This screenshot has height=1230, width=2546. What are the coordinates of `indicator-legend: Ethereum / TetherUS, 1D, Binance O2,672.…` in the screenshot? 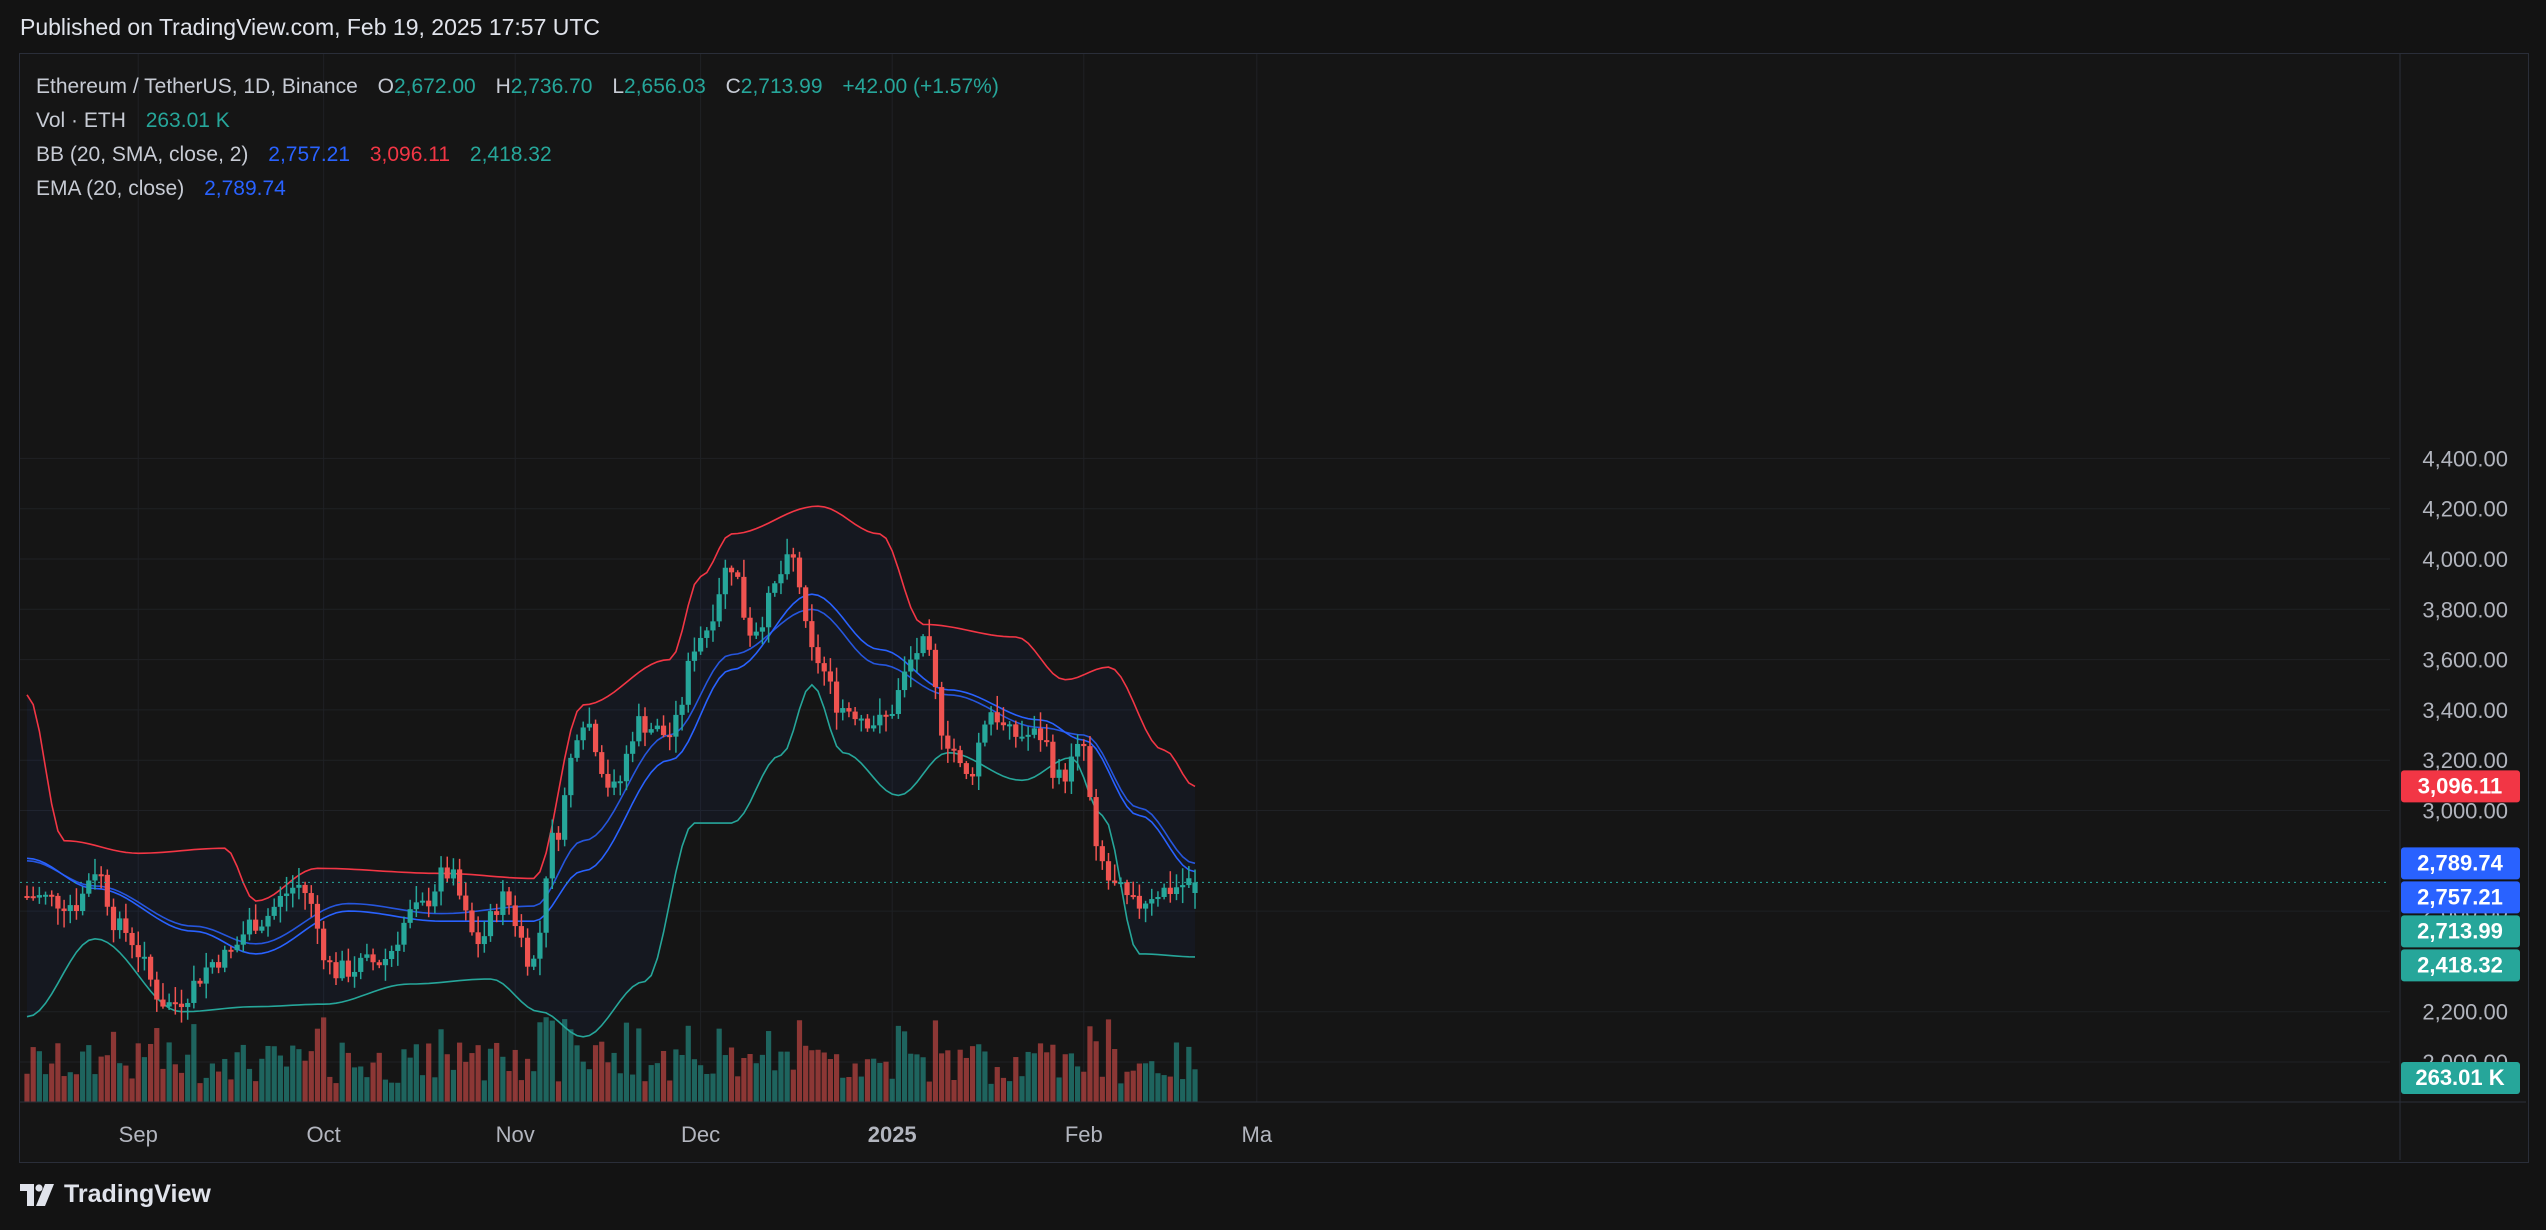 It's located at (517, 138).